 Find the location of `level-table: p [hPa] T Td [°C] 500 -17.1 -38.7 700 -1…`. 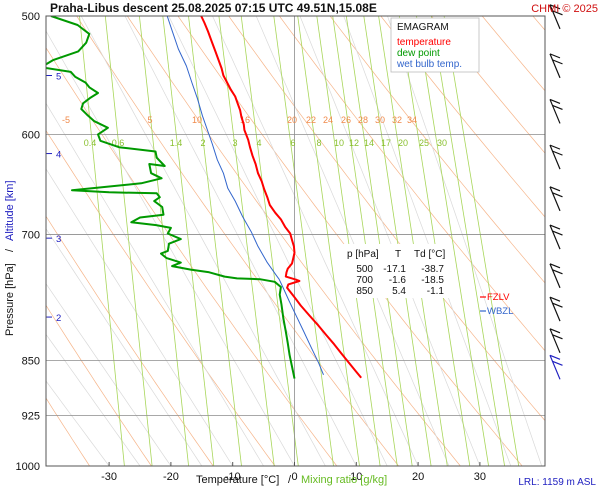

level-table: p [hPa] T Td [°C] 500 -17.1 -38.7 700 -1… is located at coordinates (396, 271).